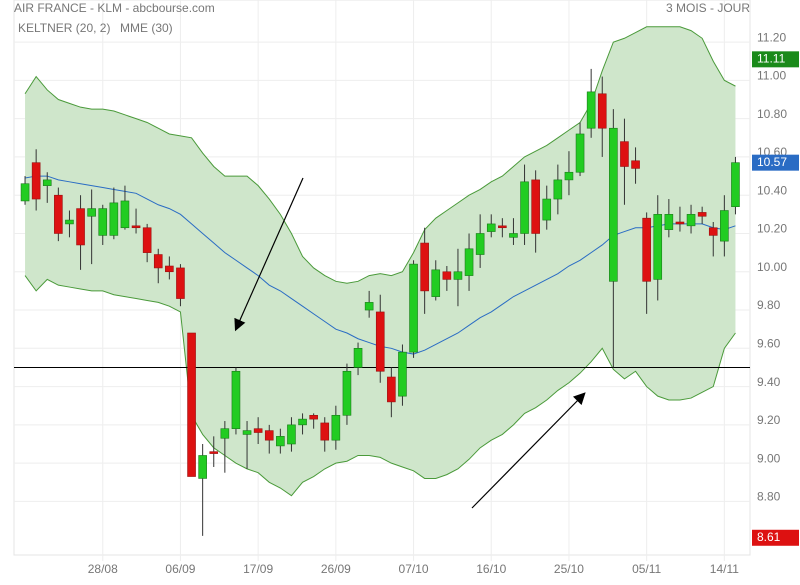 This screenshot has height=585, width=800. Describe the element at coordinates (772, 229) in the screenshot. I see `y-tick-label: 10.20` at that location.